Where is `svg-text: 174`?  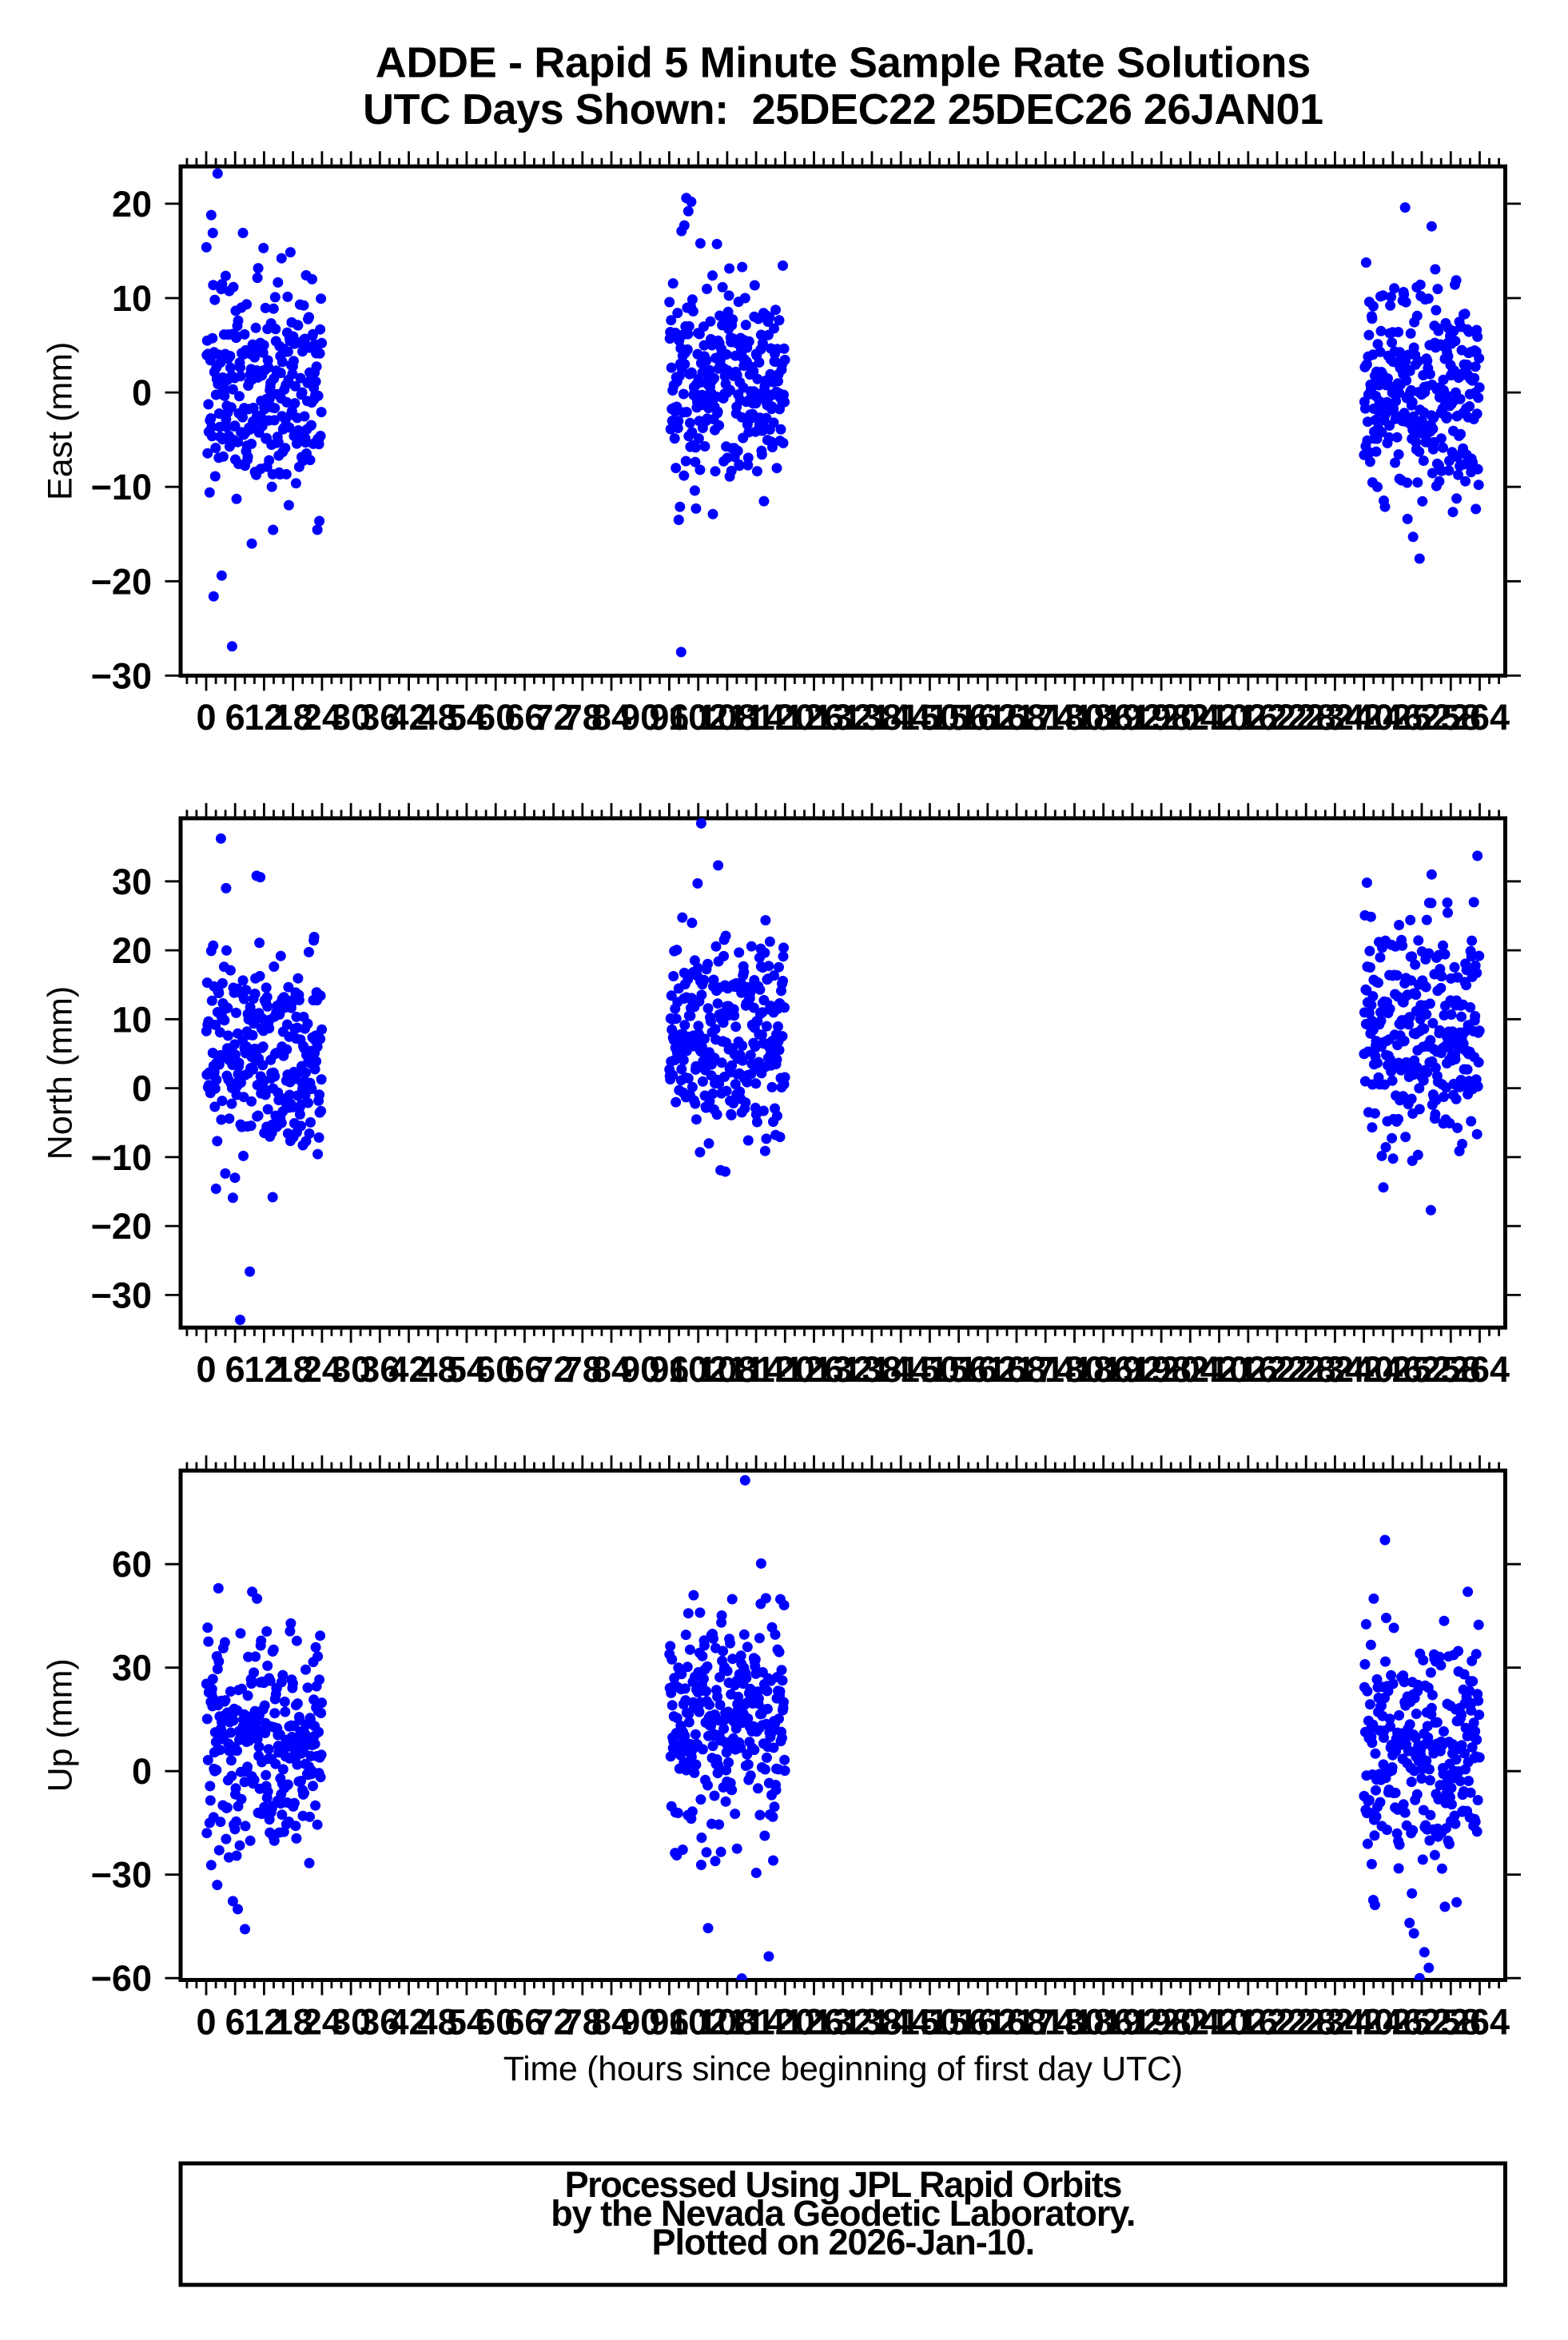
svg-text: 174 is located at coordinates (1046, 1369).